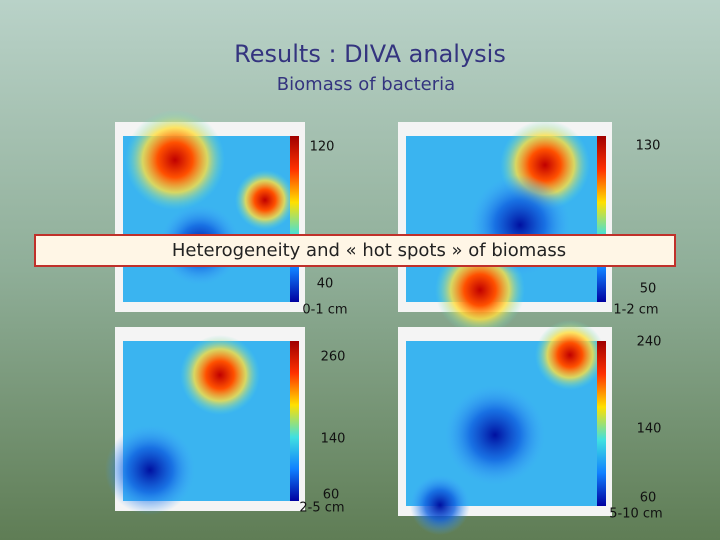 This screenshot has width=720, height=540. What do you see at coordinates (635, 514) in the screenshot?
I see `depth-label: 5-10 cm` at bounding box center [635, 514].